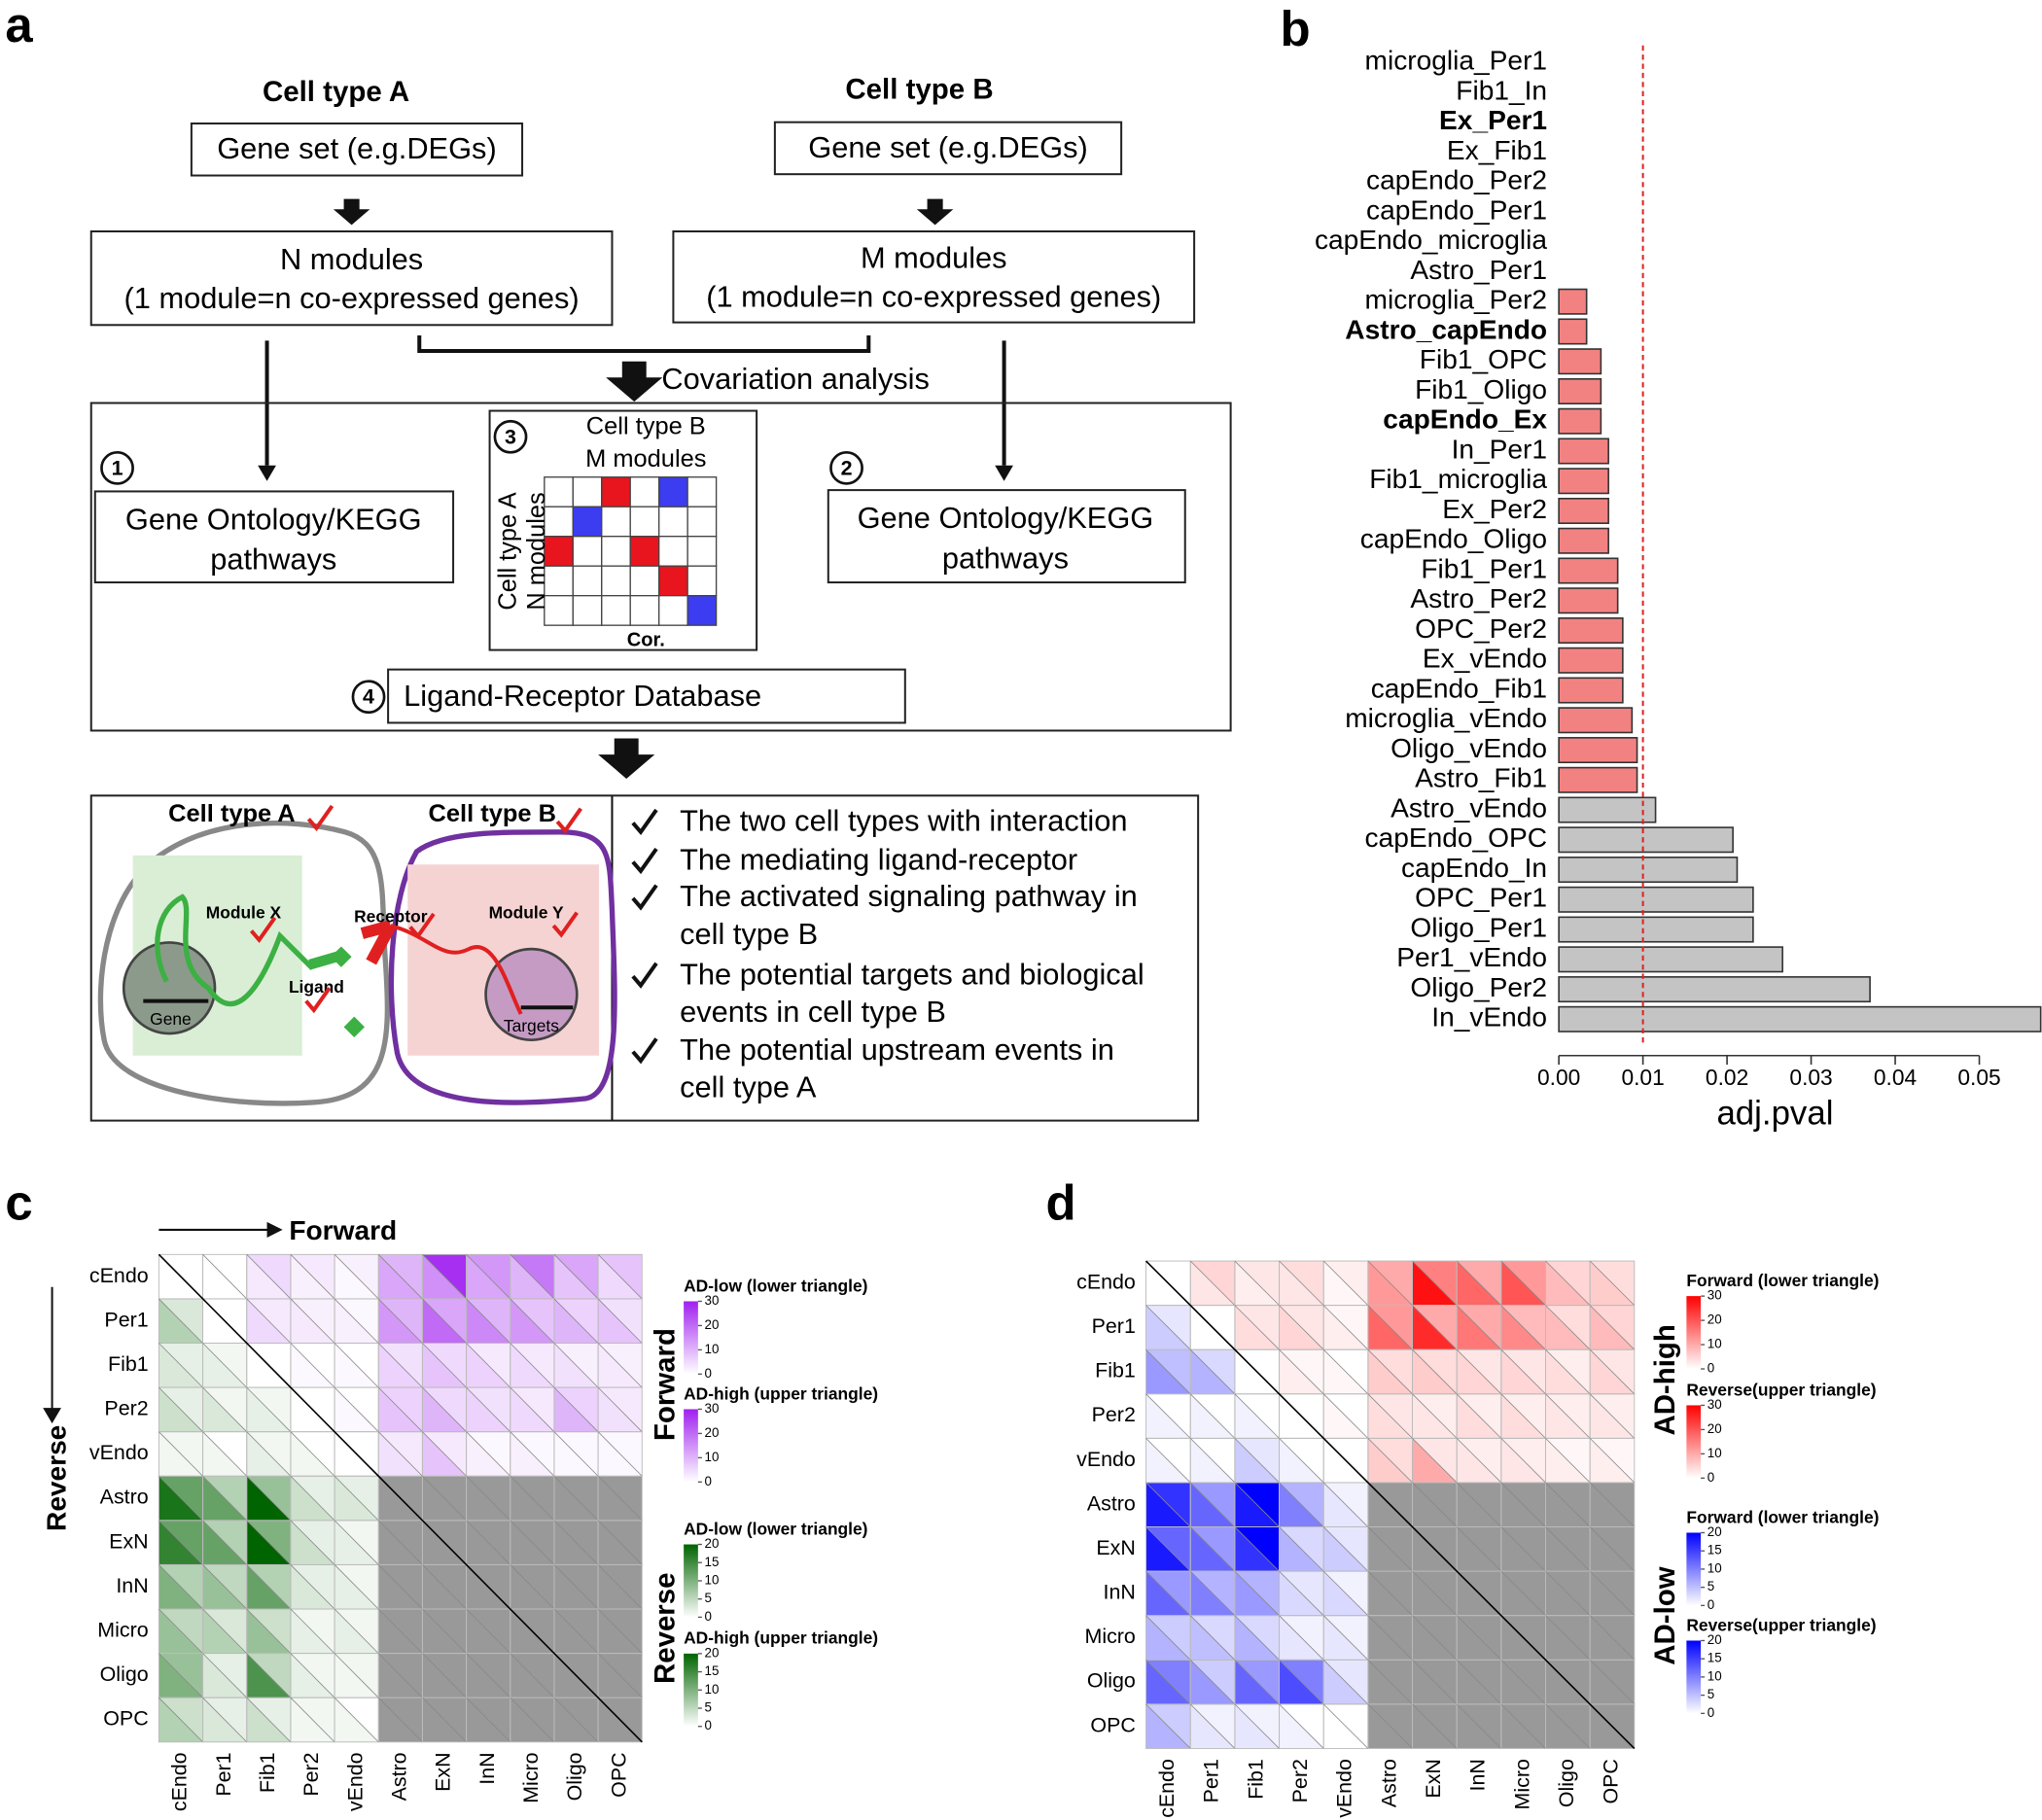 The image size is (2042, 1820). I want to click on matrix-title: Cell type B, so click(646, 426).